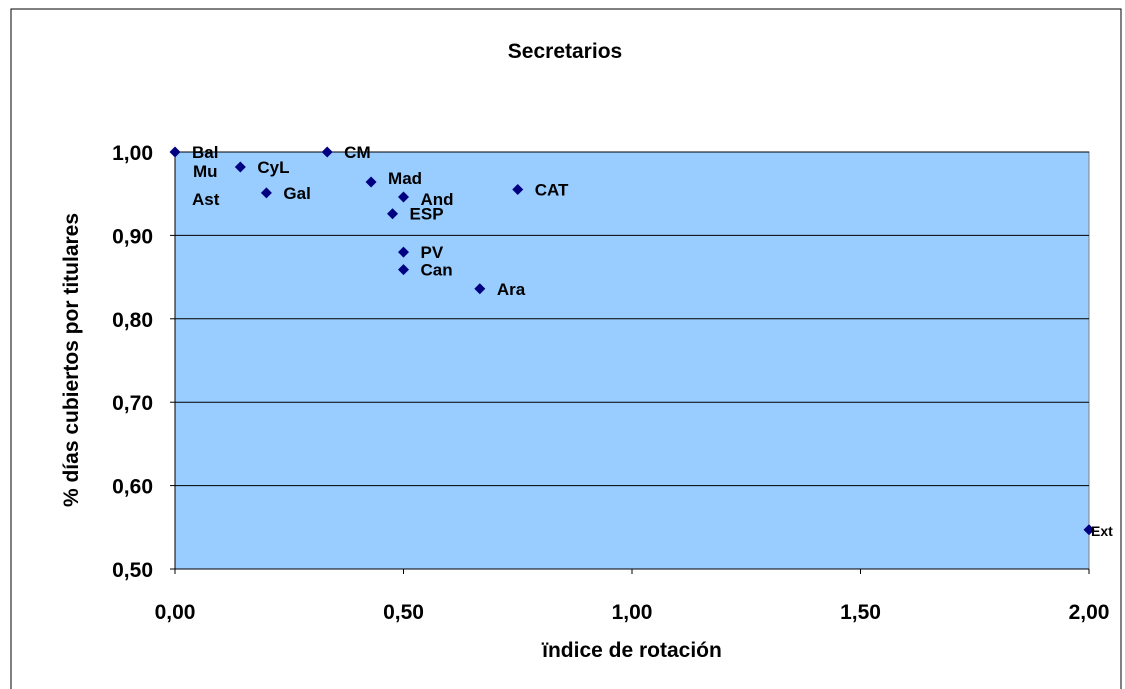  Describe the element at coordinates (427, 214) in the screenshot. I see `point-label-esp: ESP` at that location.